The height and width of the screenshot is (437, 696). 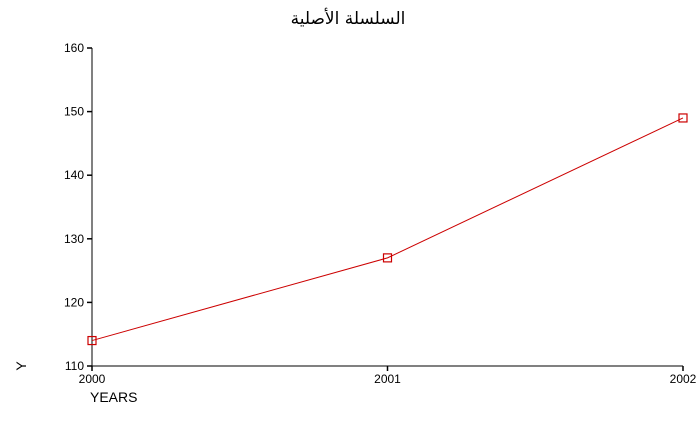 I want to click on y-tick-label: 150, so click(x=74, y=112).